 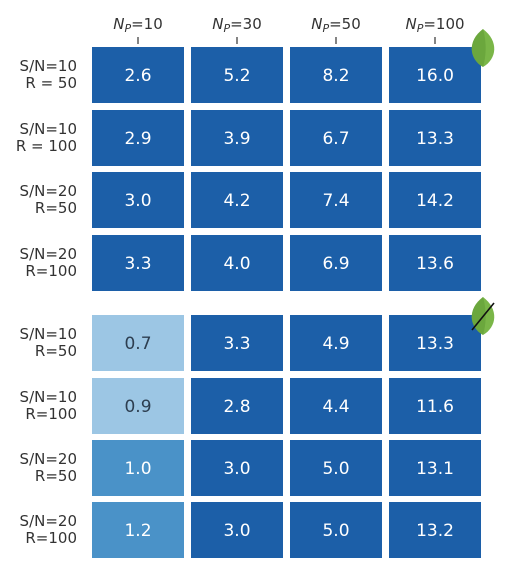 What do you see at coordinates (48, 74) in the screenshot?
I see `row-label: S/N=10 R = 50` at bounding box center [48, 74].